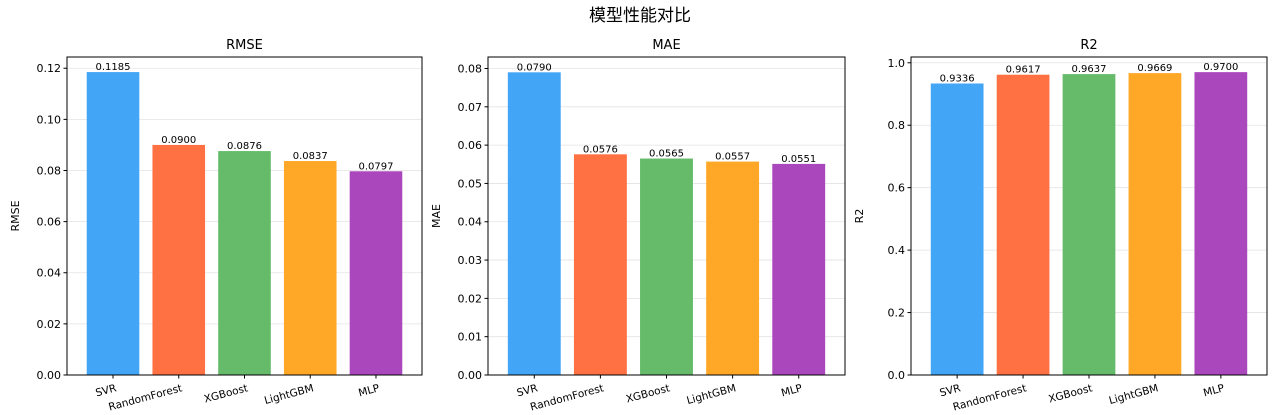 Image resolution: width=1280 pixels, height=415 pixels. I want to click on mae-xtick-label-lightgbm: LightGBM, so click(711, 394).